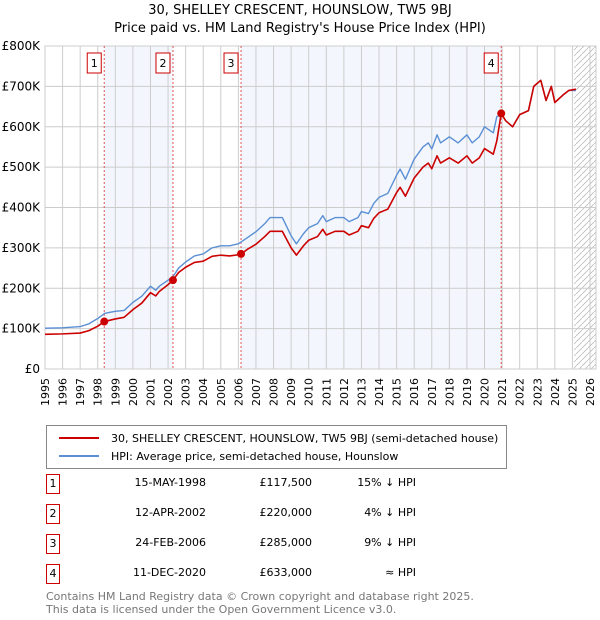  I want to click on x-tick-label: 2011, so click(326, 392).